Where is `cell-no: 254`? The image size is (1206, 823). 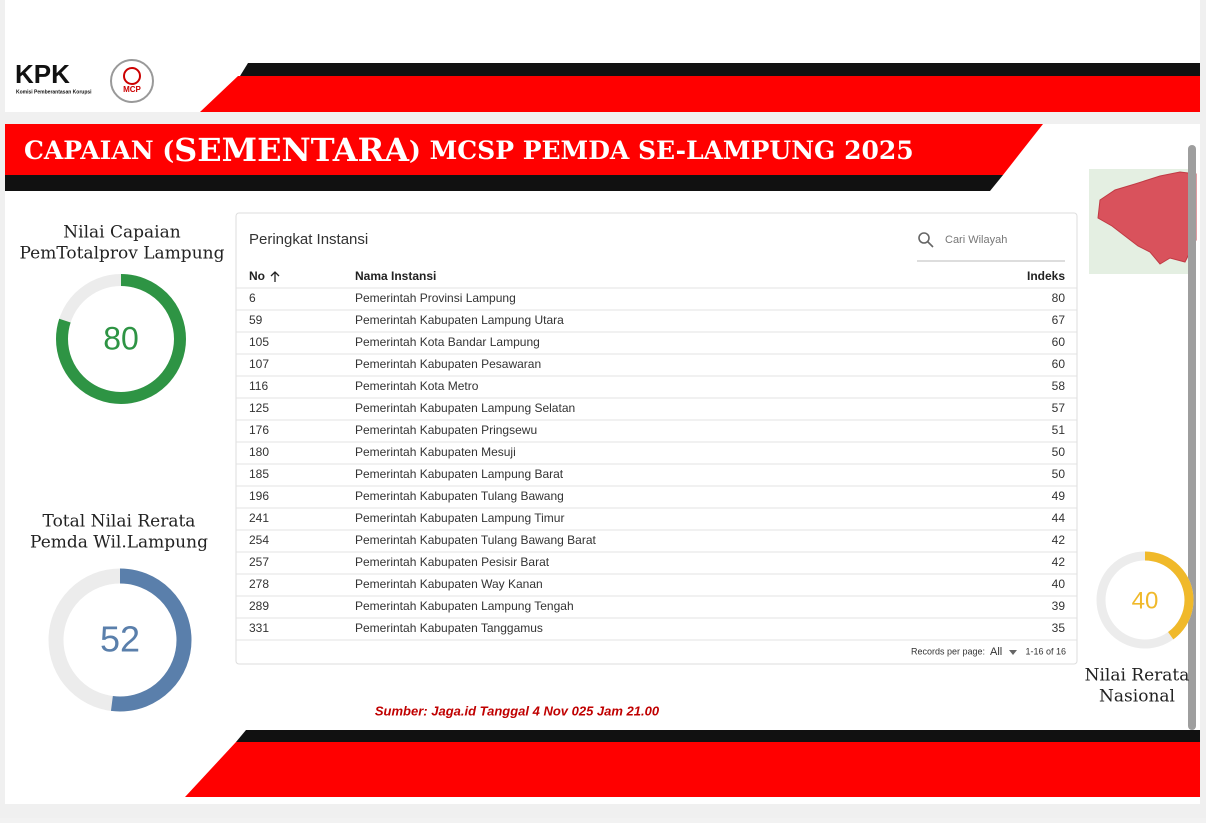 cell-no: 254 is located at coordinates (259, 540).